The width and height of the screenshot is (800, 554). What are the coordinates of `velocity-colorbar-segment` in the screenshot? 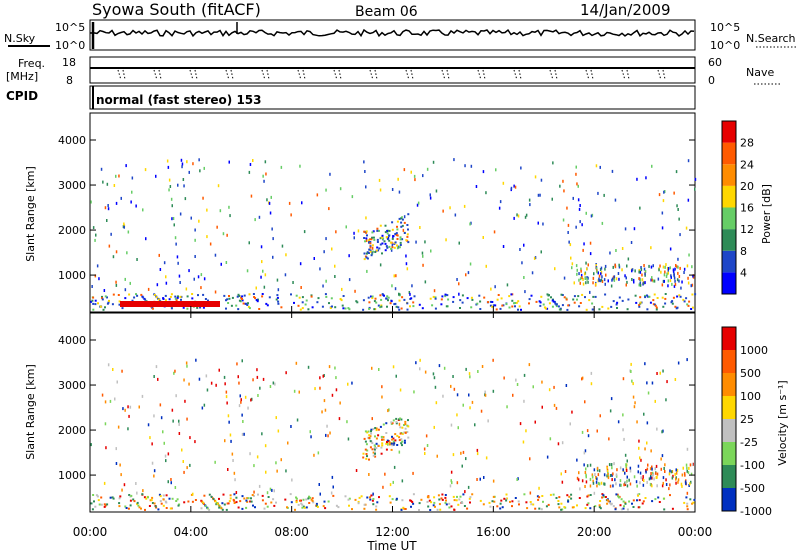 It's located at (729, 499).